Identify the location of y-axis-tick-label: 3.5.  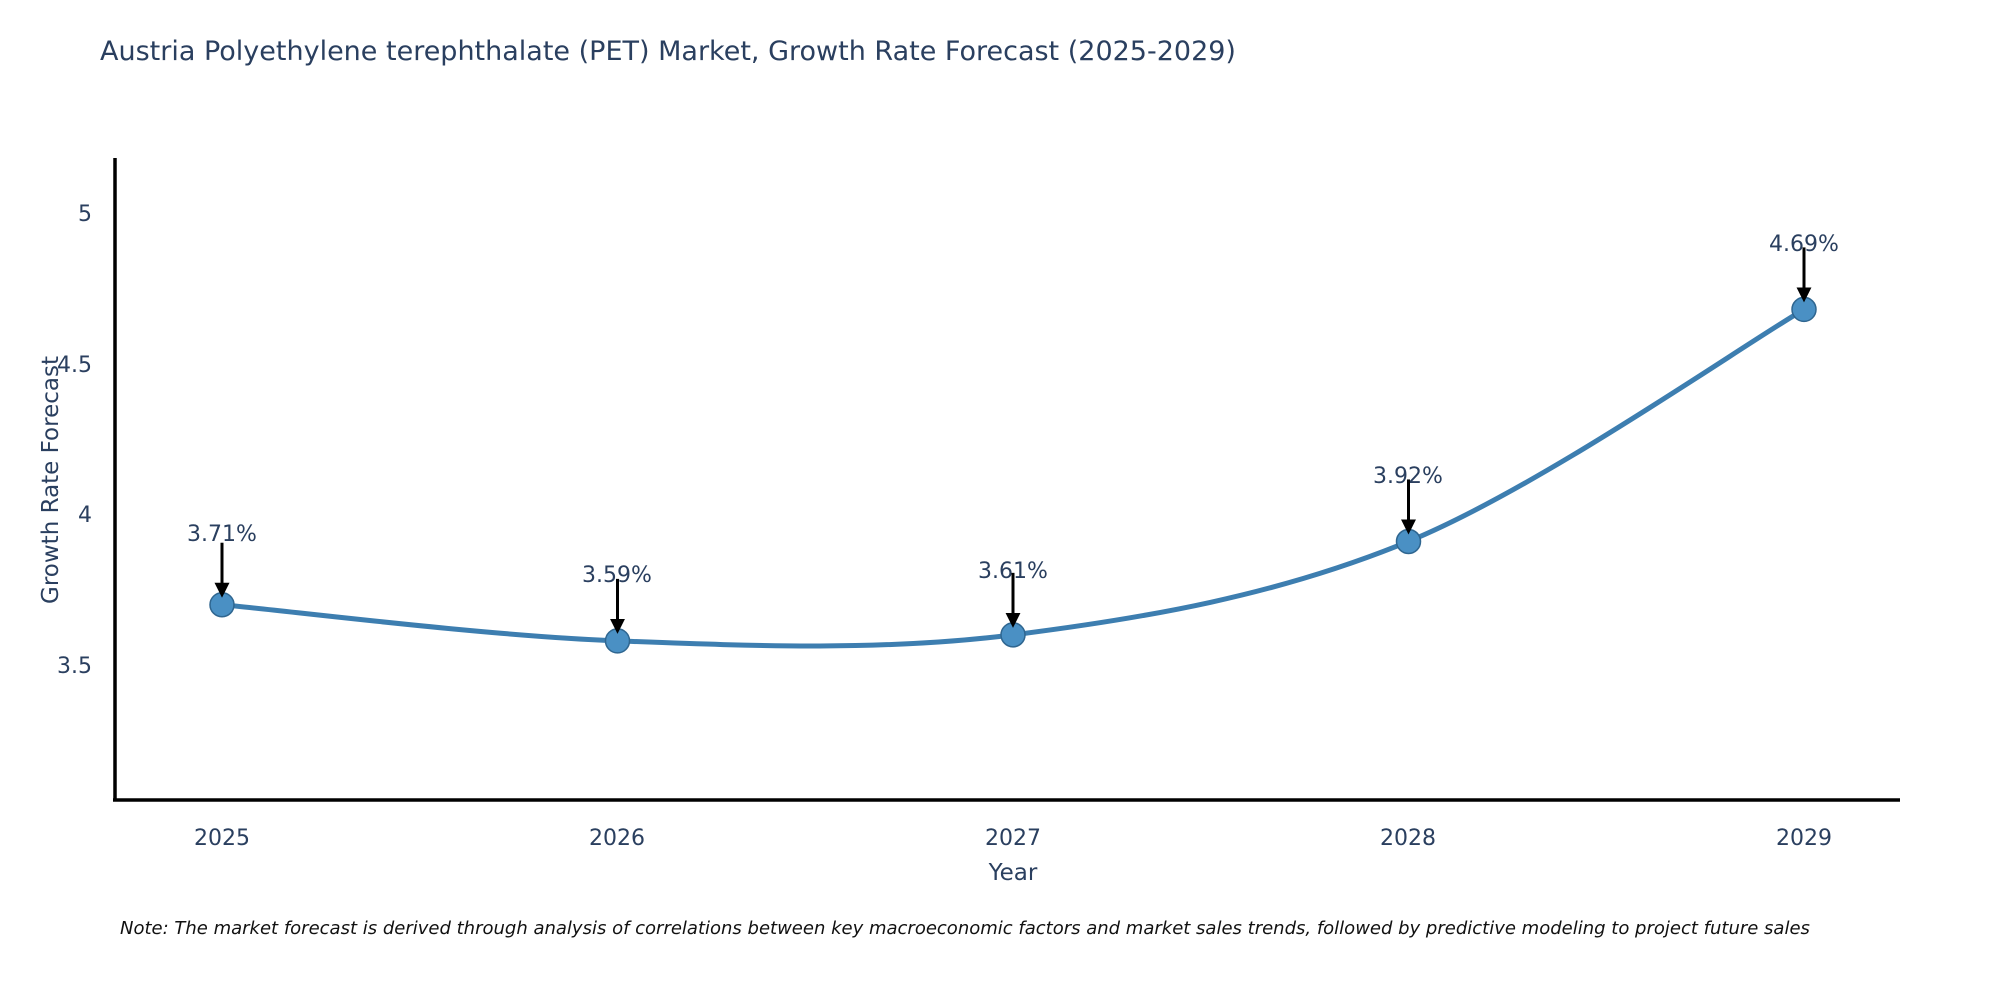
(74, 666).